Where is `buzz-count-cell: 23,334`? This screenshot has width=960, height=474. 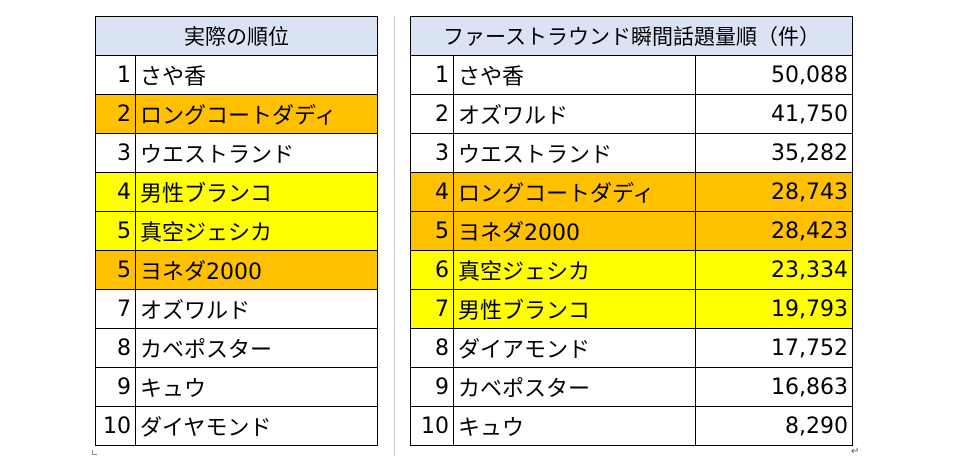
buzz-count-cell: 23,334 is located at coordinates (774, 270).